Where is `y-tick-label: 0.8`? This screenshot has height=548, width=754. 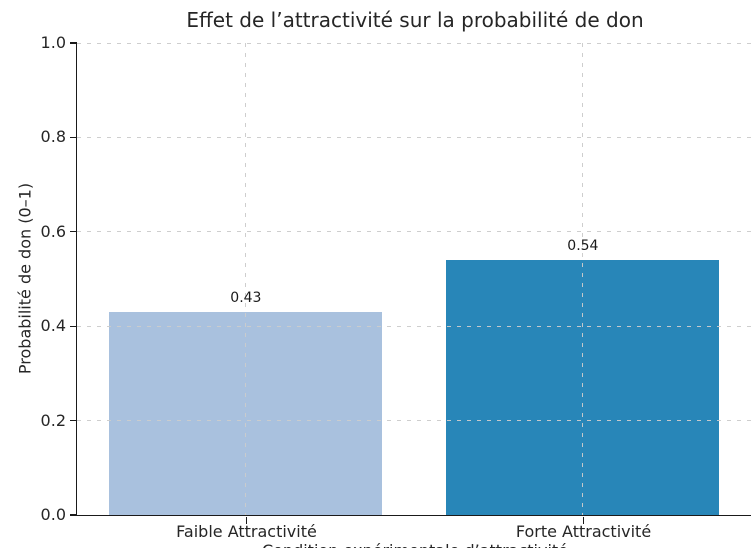
y-tick-label: 0.8 is located at coordinates (53, 137).